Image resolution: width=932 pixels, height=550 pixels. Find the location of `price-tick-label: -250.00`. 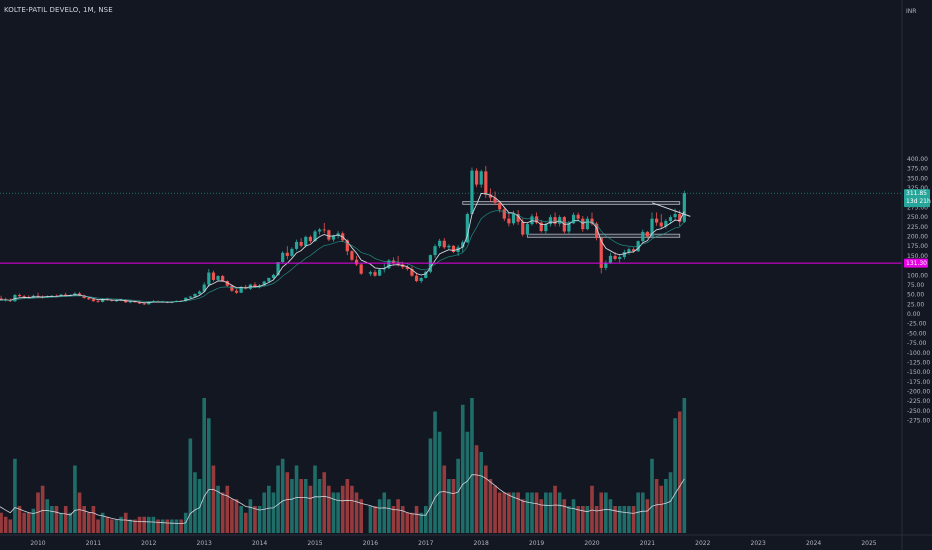

price-tick-label: -250.00 is located at coordinates (918, 411).